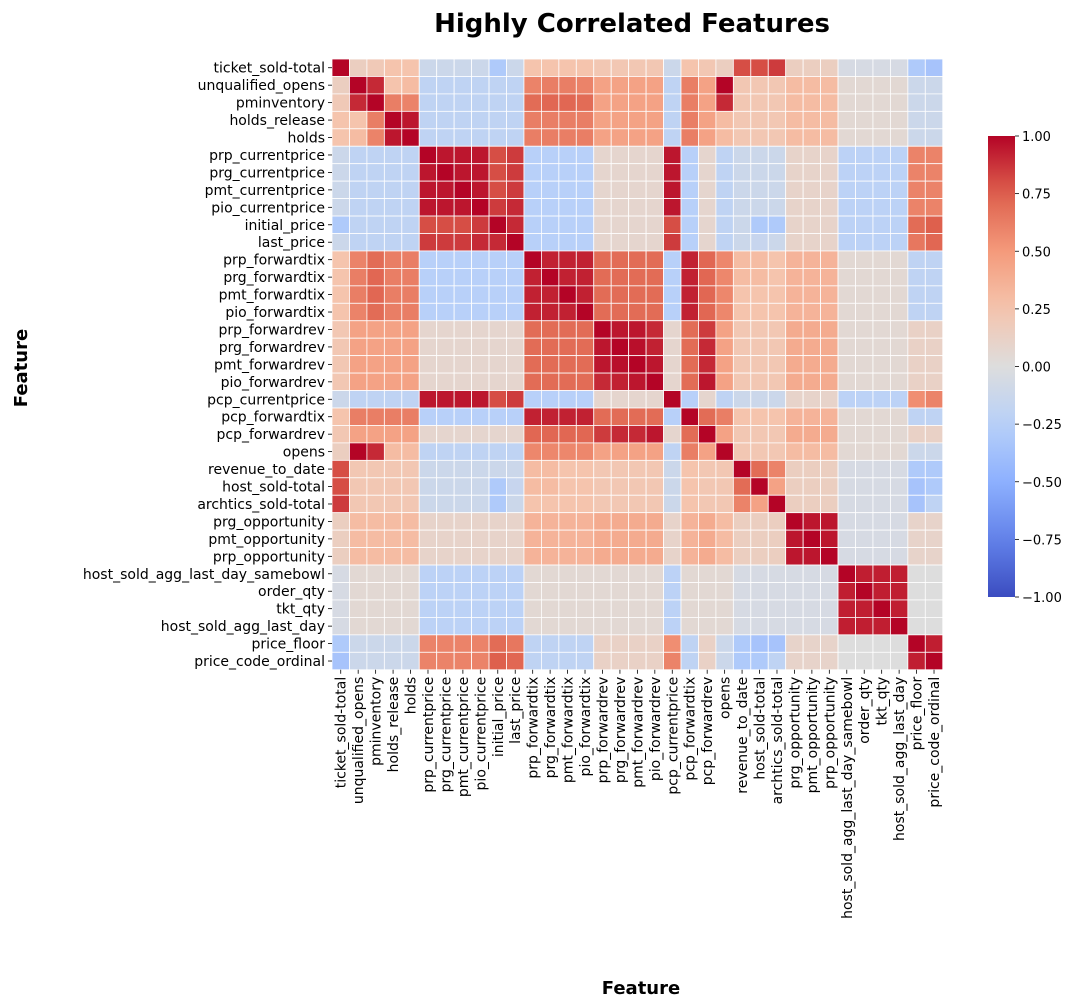  I want to click on colorbar-tick-label: 0.50, so click(1036, 252).